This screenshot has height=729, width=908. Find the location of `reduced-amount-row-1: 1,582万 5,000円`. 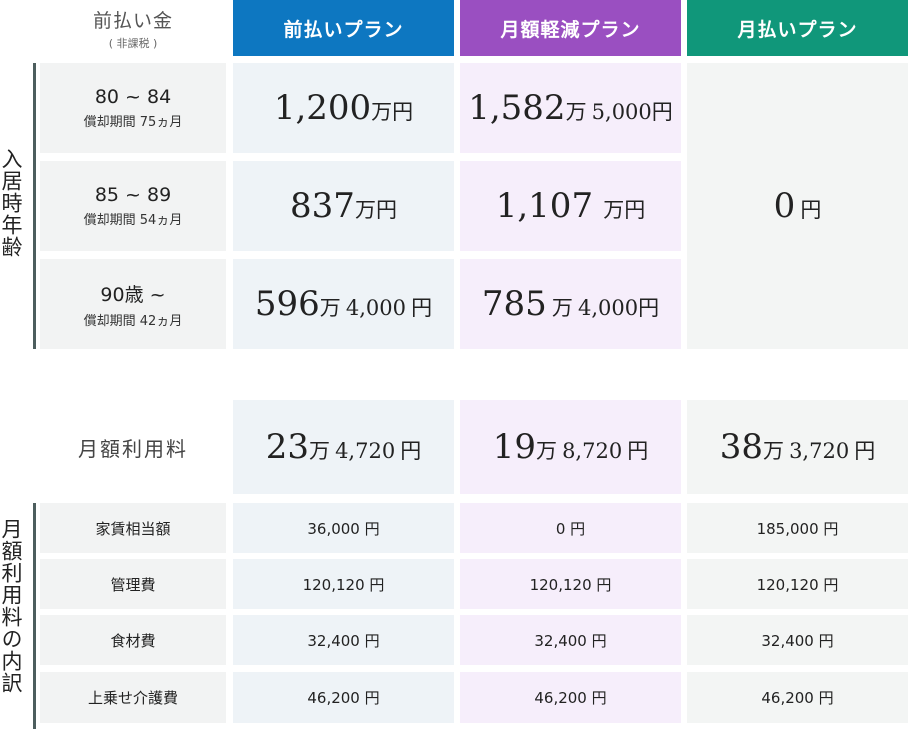

reduced-amount-row-1: 1,582万 5,000円 is located at coordinates (570, 108).